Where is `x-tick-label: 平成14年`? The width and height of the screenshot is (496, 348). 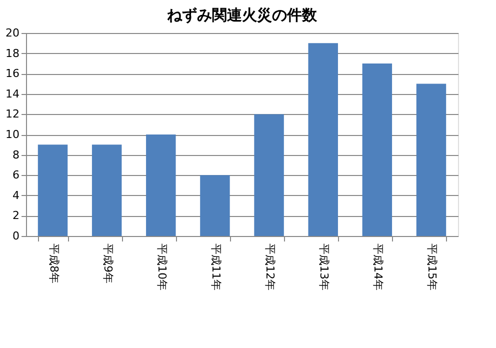 x-tick-label: 平成14年 is located at coordinates (378, 267).